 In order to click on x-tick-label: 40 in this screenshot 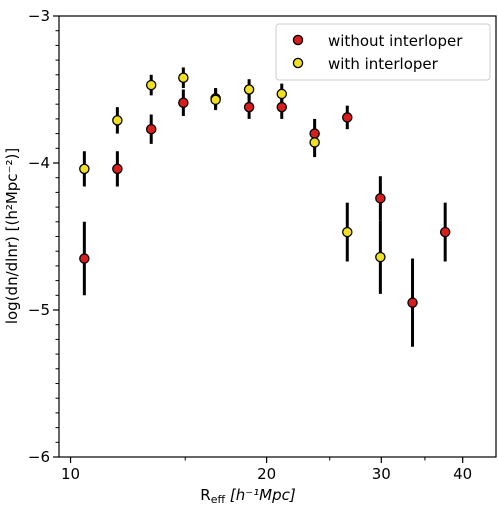, I will do `click(462, 474)`.